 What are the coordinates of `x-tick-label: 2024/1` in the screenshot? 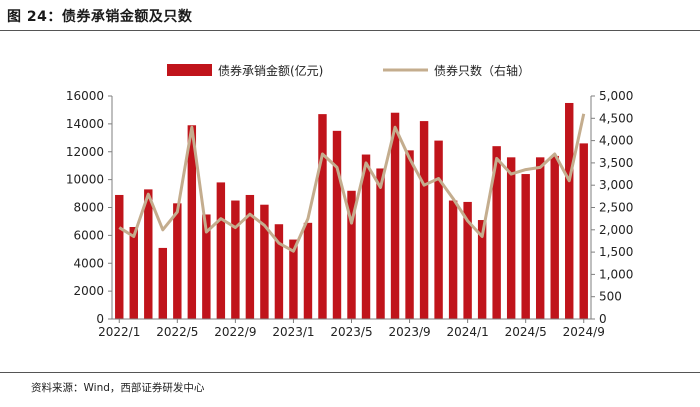 It's located at (468, 332).